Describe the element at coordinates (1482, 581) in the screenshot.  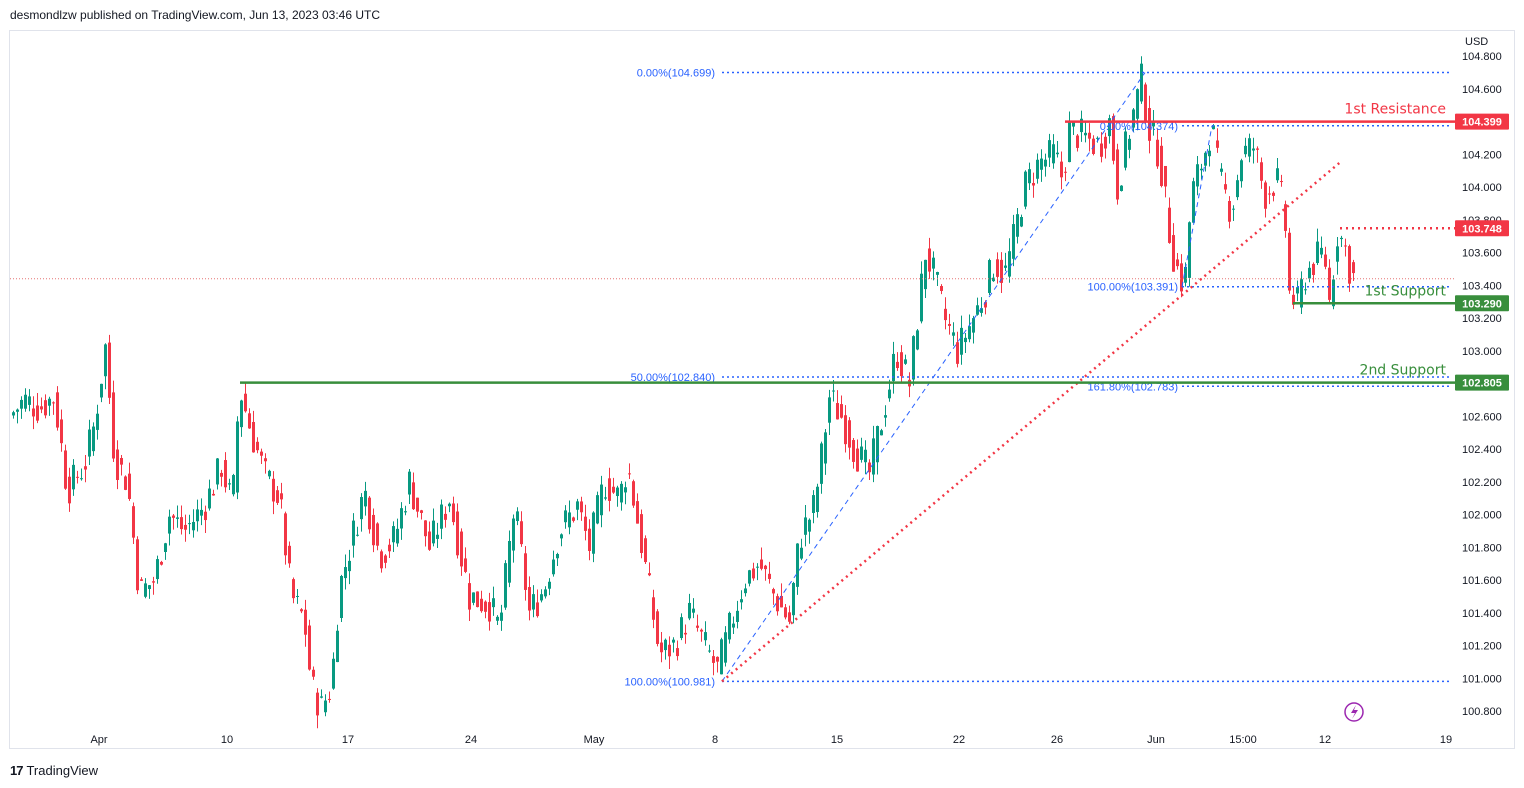
I see `y-tick-label: 101.600` at that location.